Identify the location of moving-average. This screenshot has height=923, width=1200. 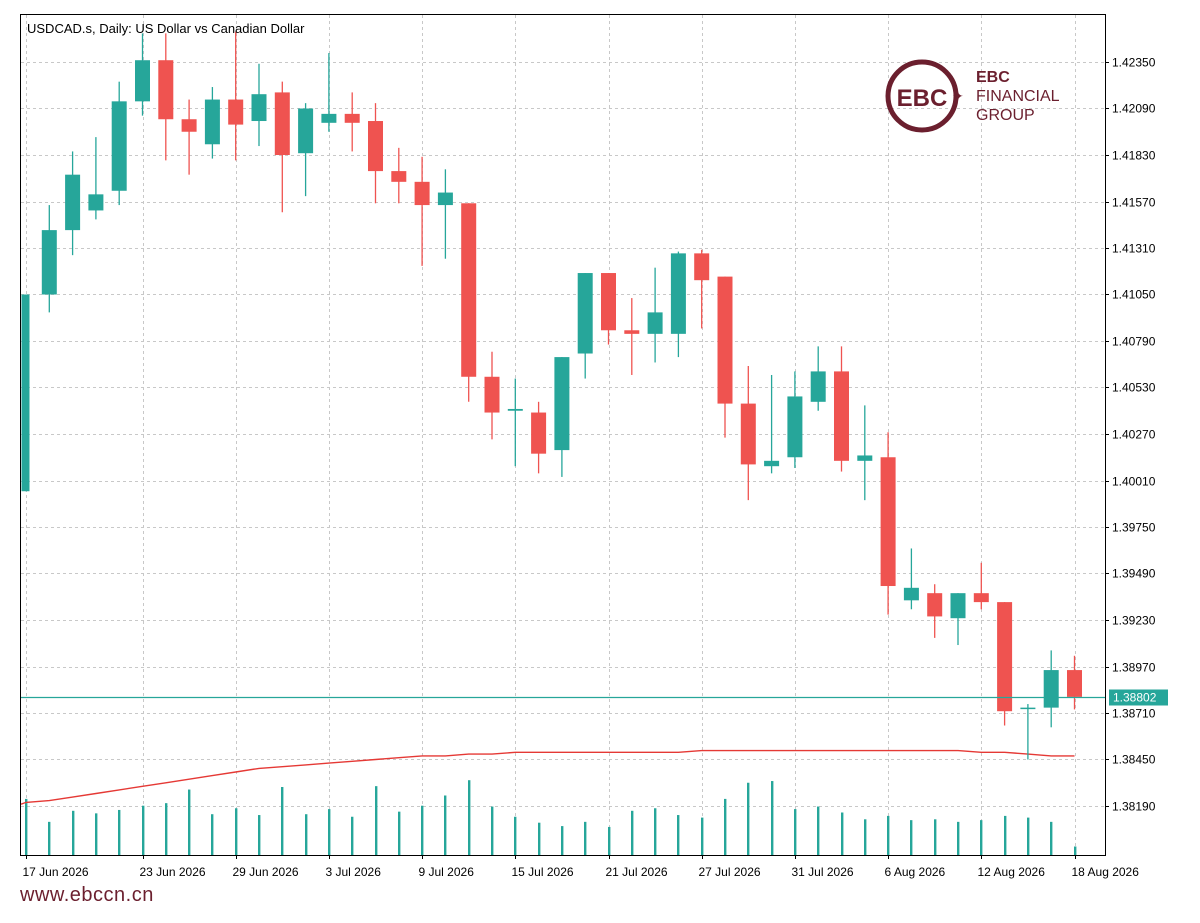
(547, 777).